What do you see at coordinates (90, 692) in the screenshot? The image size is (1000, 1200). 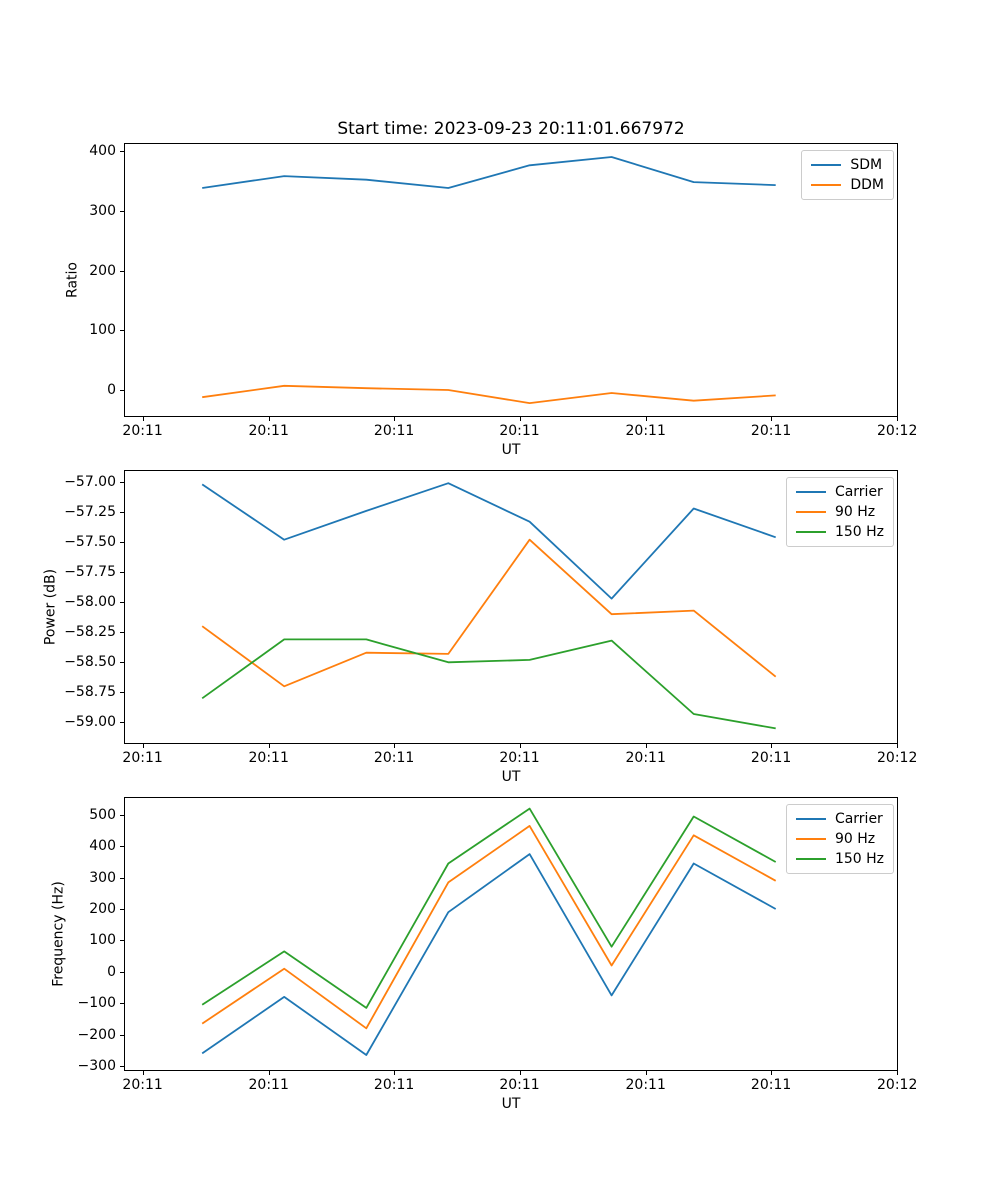 I see `y-tick-label: −58.75` at bounding box center [90, 692].